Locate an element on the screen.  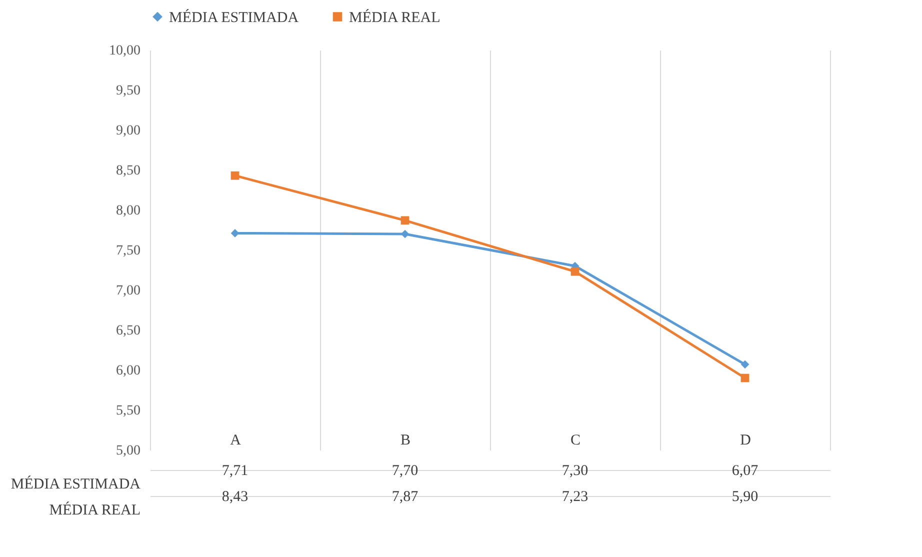
x-tick-label: A is located at coordinates (236, 440).